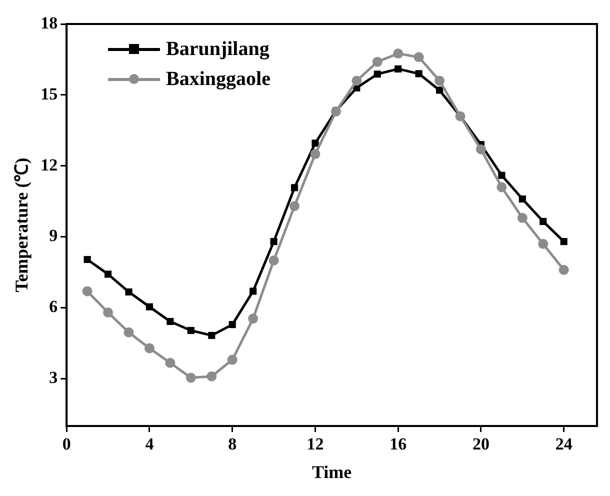 The width and height of the screenshot is (610, 496). What do you see at coordinates (49, 22) in the screenshot?
I see `y-tick-label: 18` at bounding box center [49, 22].